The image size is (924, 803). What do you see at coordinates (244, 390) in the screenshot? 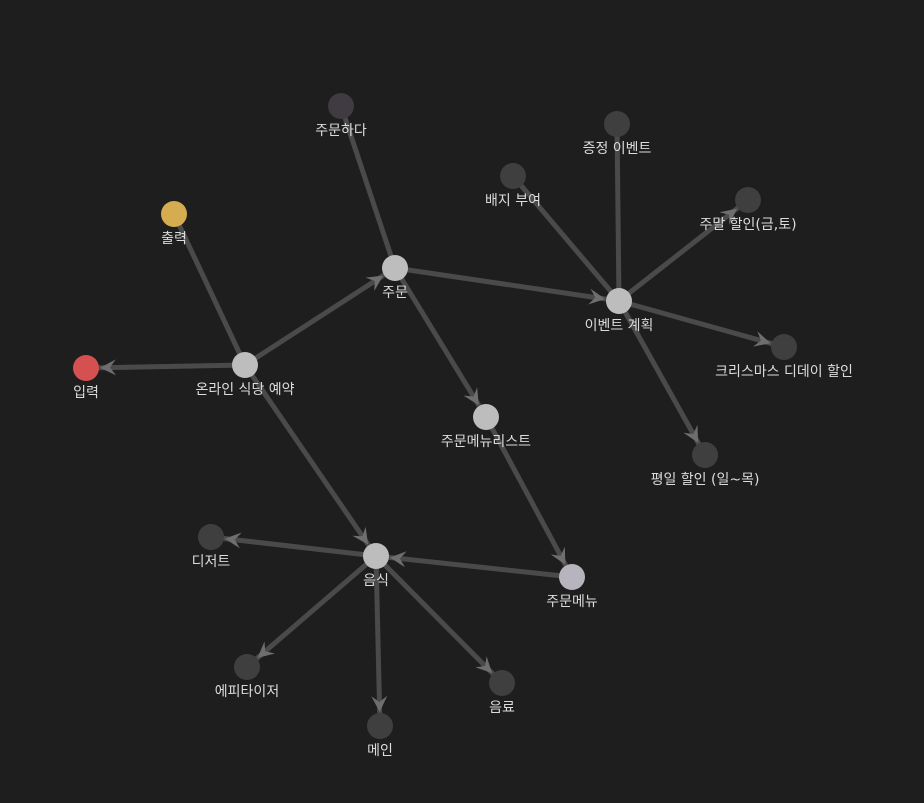
I see `node-label-reservation: 온라인 식당 예약` at bounding box center [244, 390].